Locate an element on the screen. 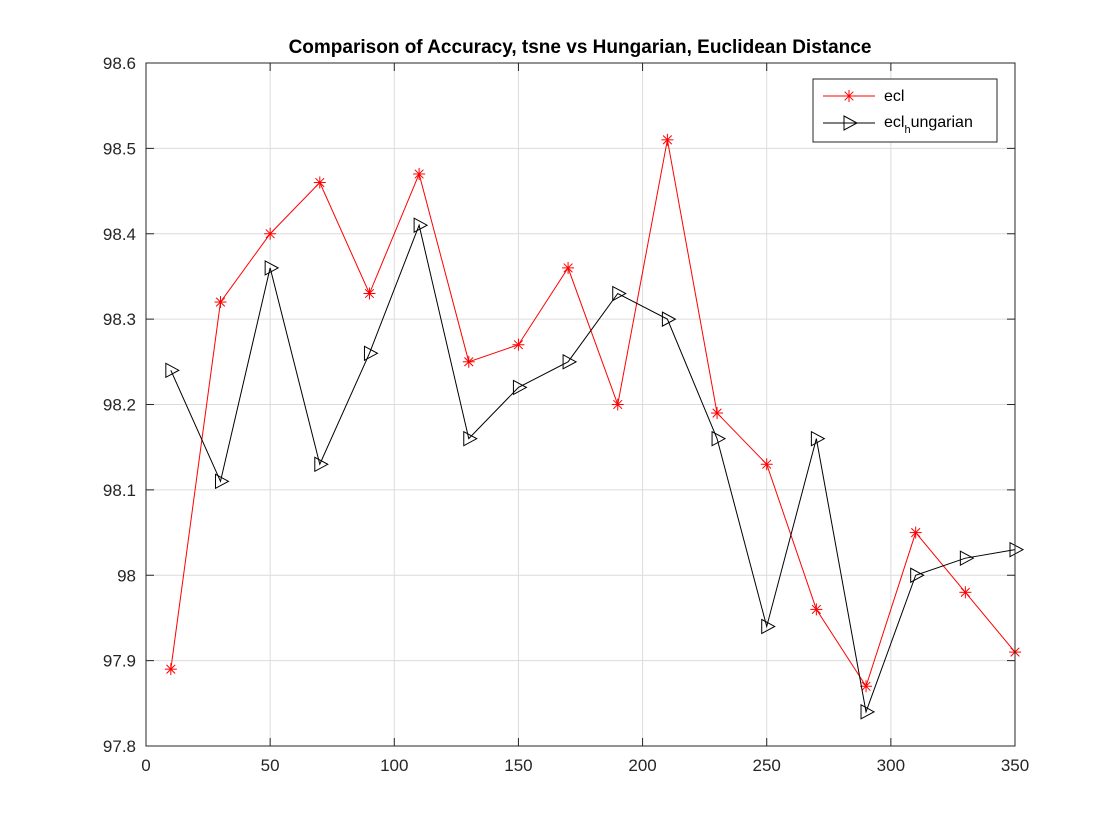  legend-label-subscript: h is located at coordinates (907, 130).